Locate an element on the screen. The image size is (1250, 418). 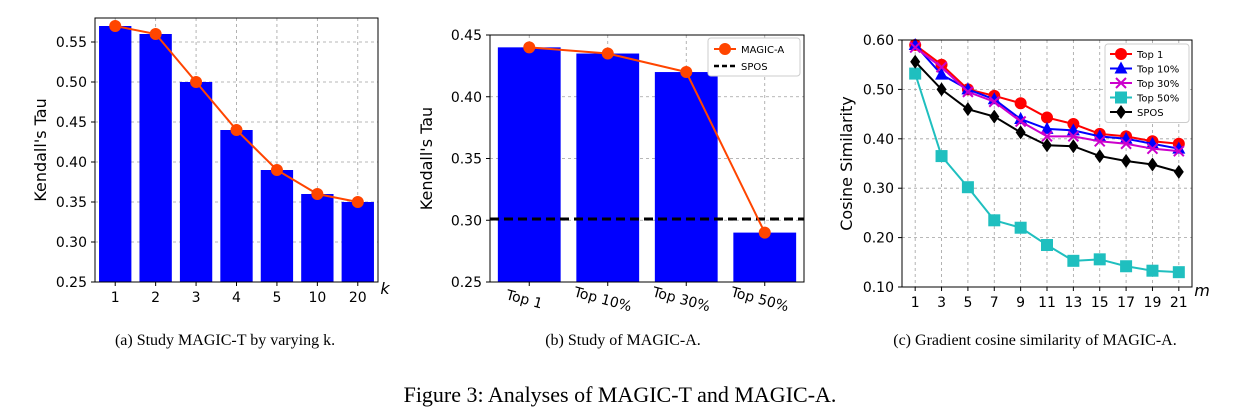
legend-marker-top-30- is located at coordinates (1121, 83).